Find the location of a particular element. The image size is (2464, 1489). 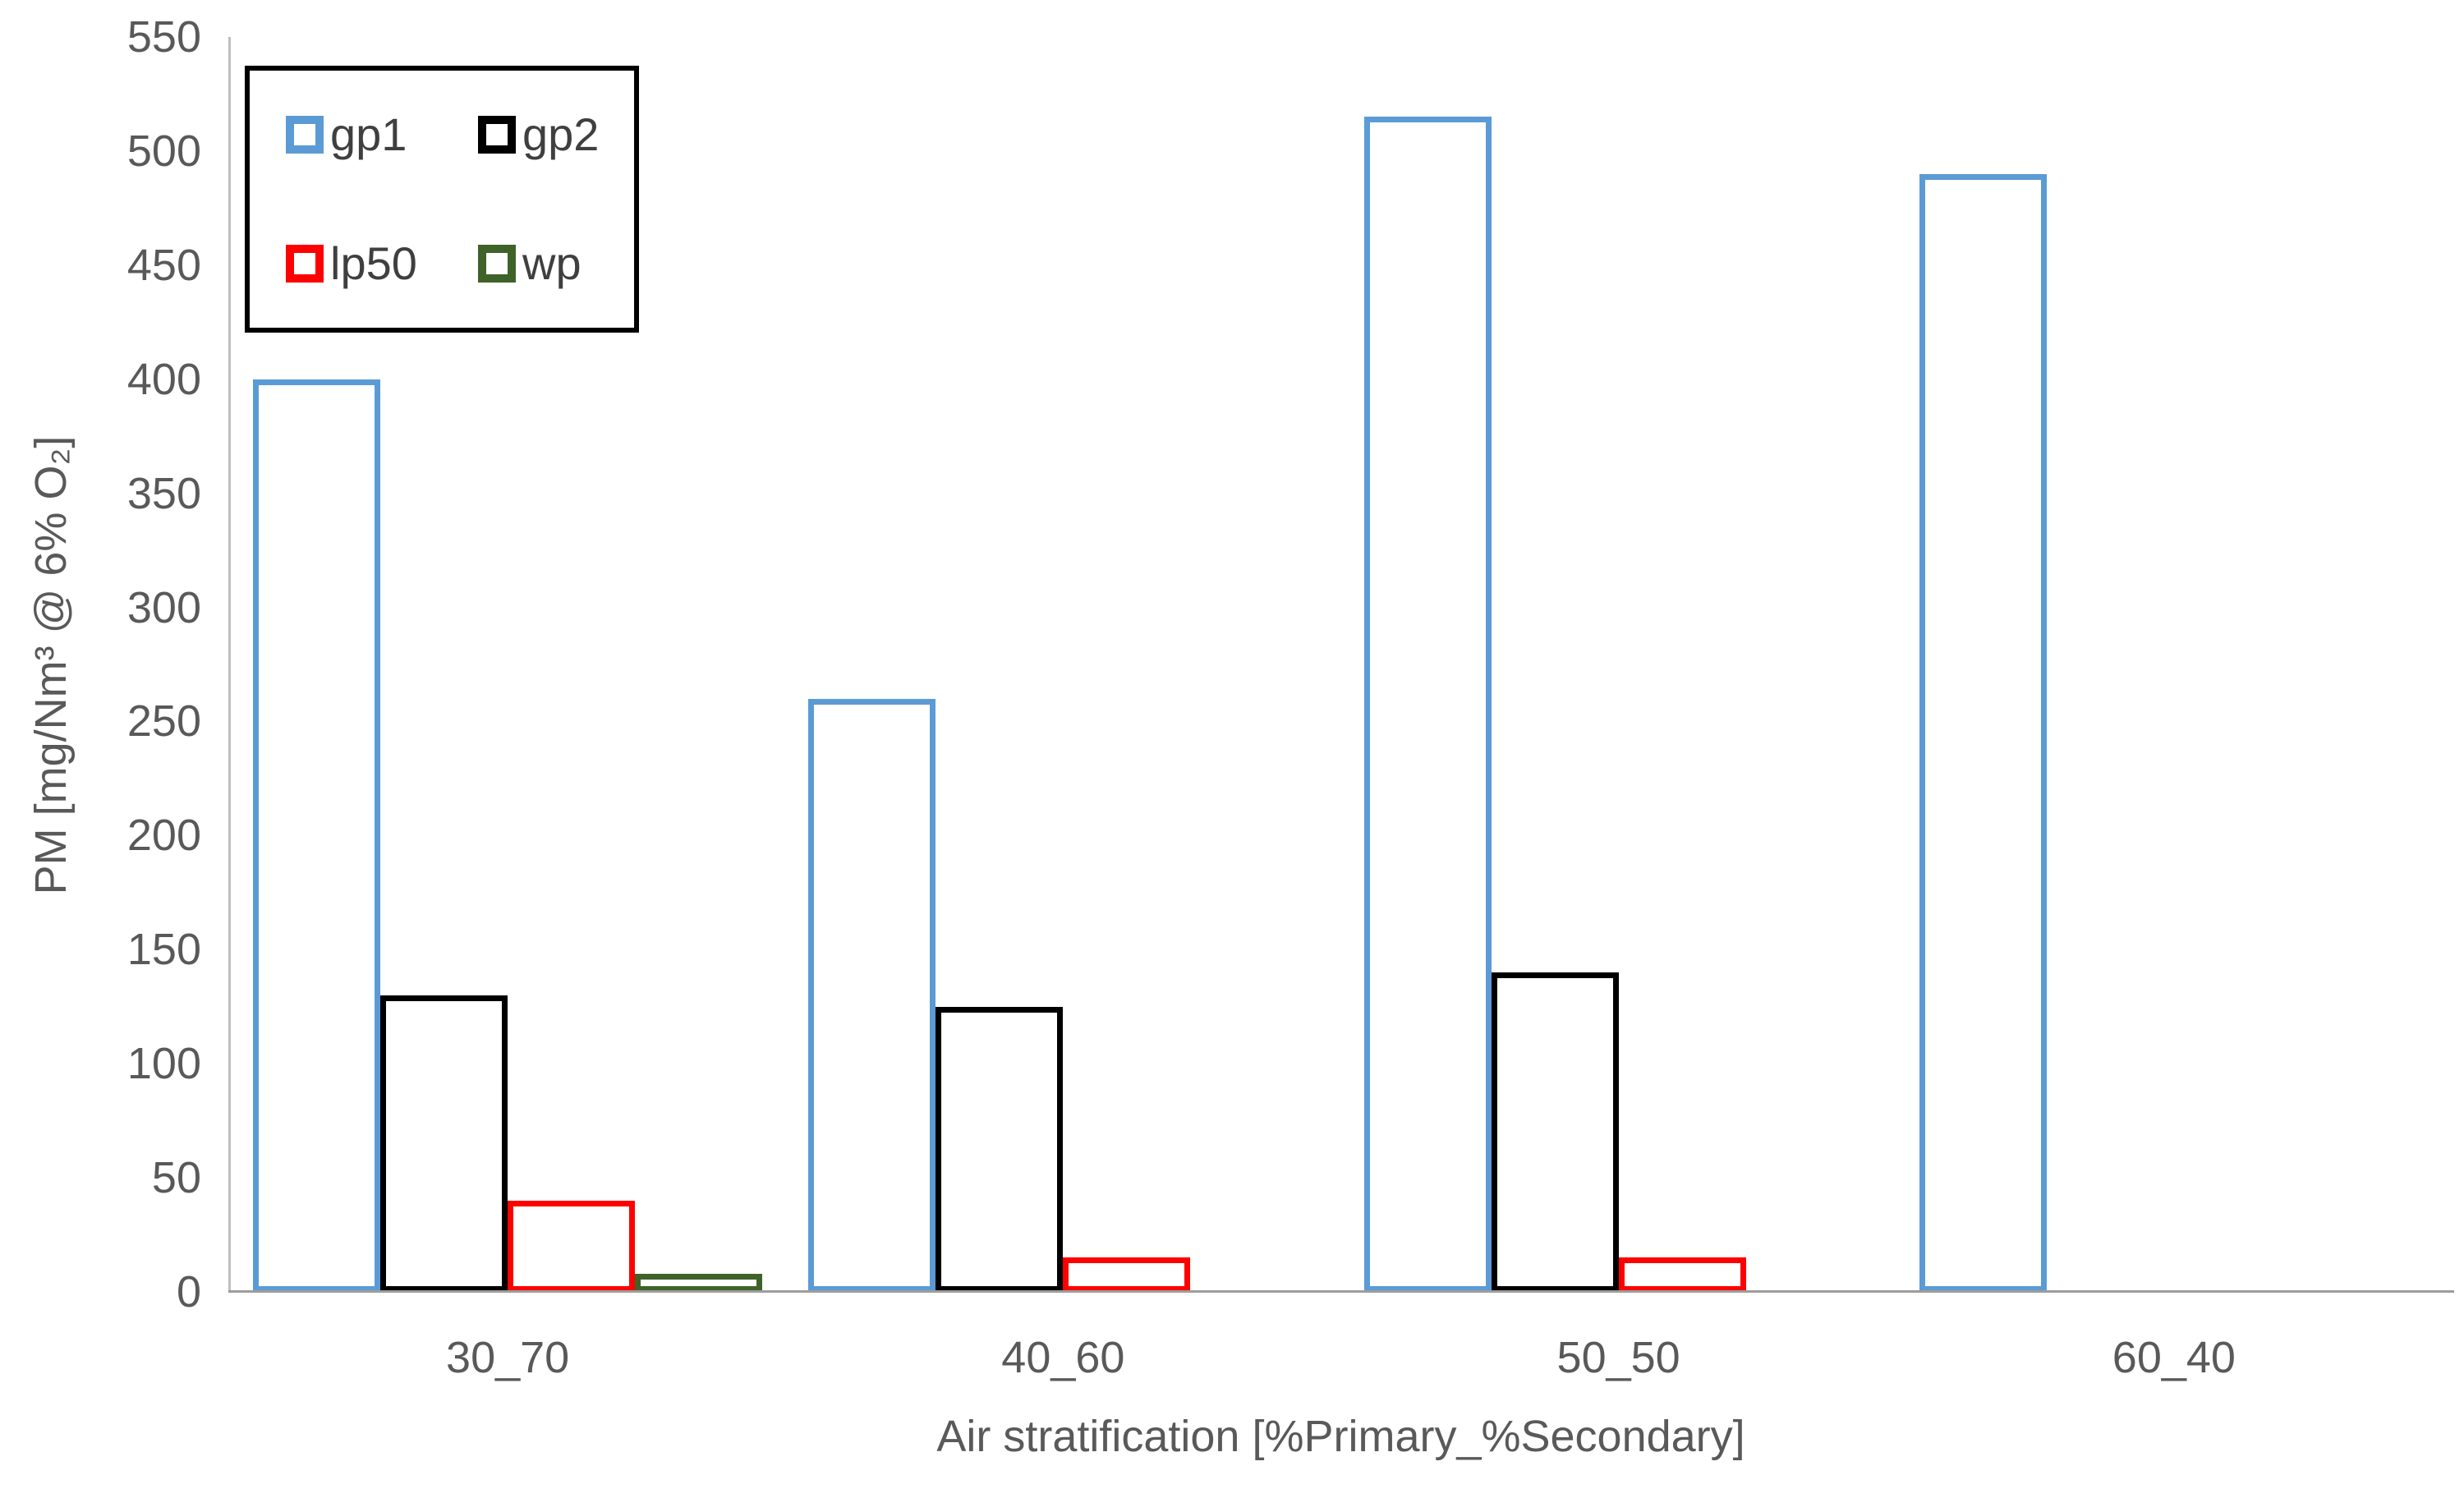

x-category-label-40_60: 40_60 is located at coordinates (1063, 1357).